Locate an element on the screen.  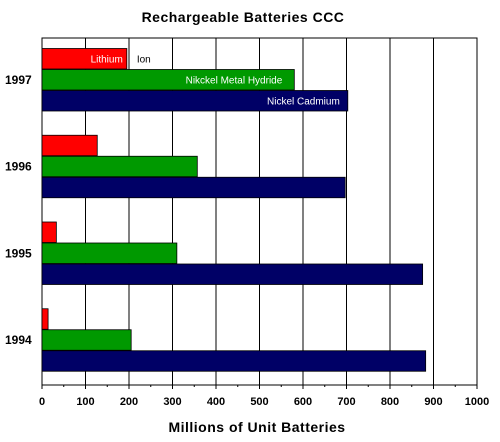
x-tick-label: 700 is located at coordinates (346, 402).